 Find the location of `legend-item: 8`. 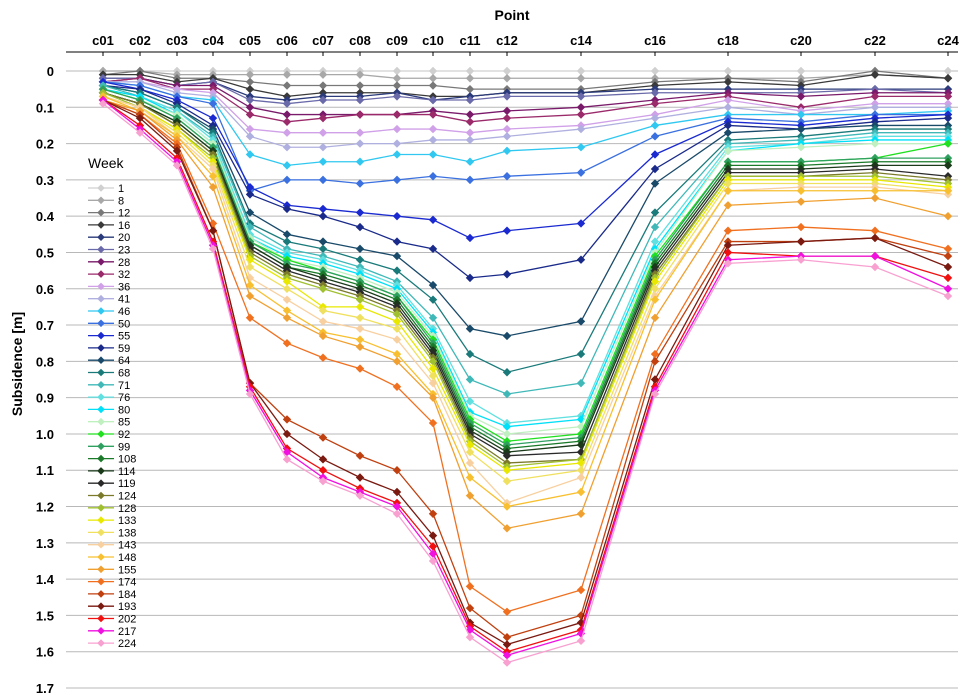

legend-item: 8 is located at coordinates (106, 201).